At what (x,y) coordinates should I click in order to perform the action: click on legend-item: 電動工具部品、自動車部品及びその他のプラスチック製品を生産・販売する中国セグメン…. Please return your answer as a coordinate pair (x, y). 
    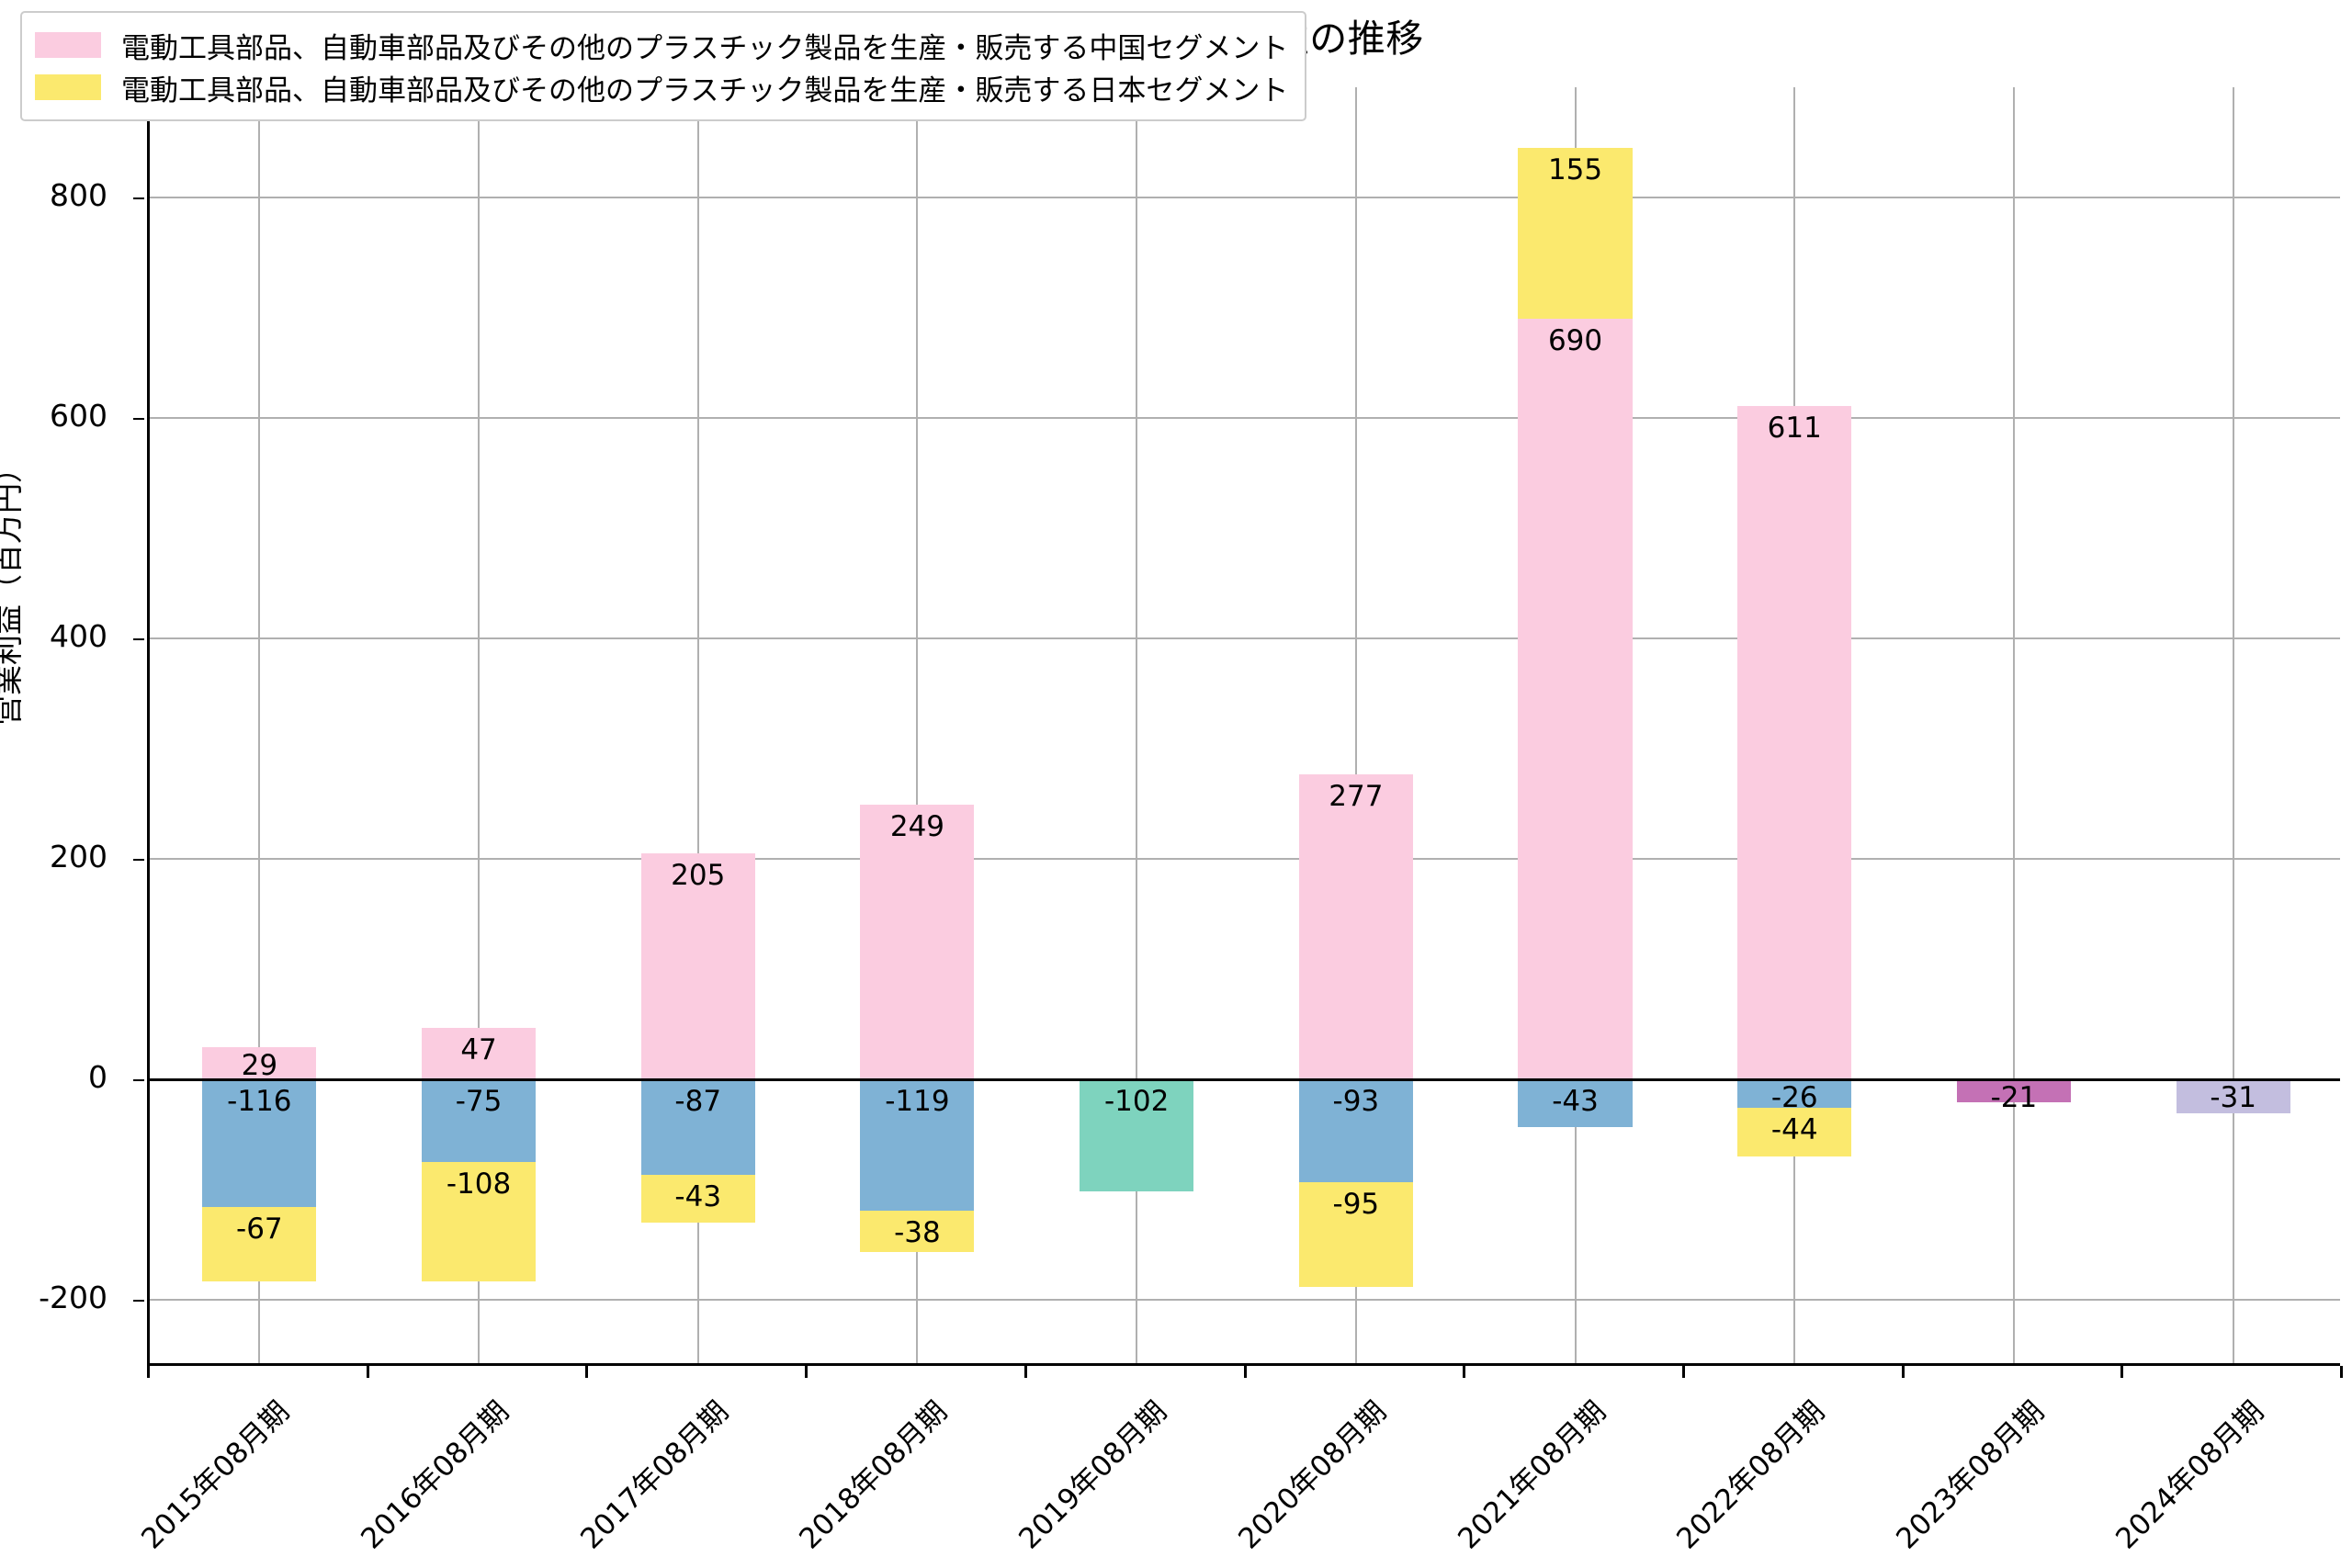
    Looking at the image, I should click on (662, 45).